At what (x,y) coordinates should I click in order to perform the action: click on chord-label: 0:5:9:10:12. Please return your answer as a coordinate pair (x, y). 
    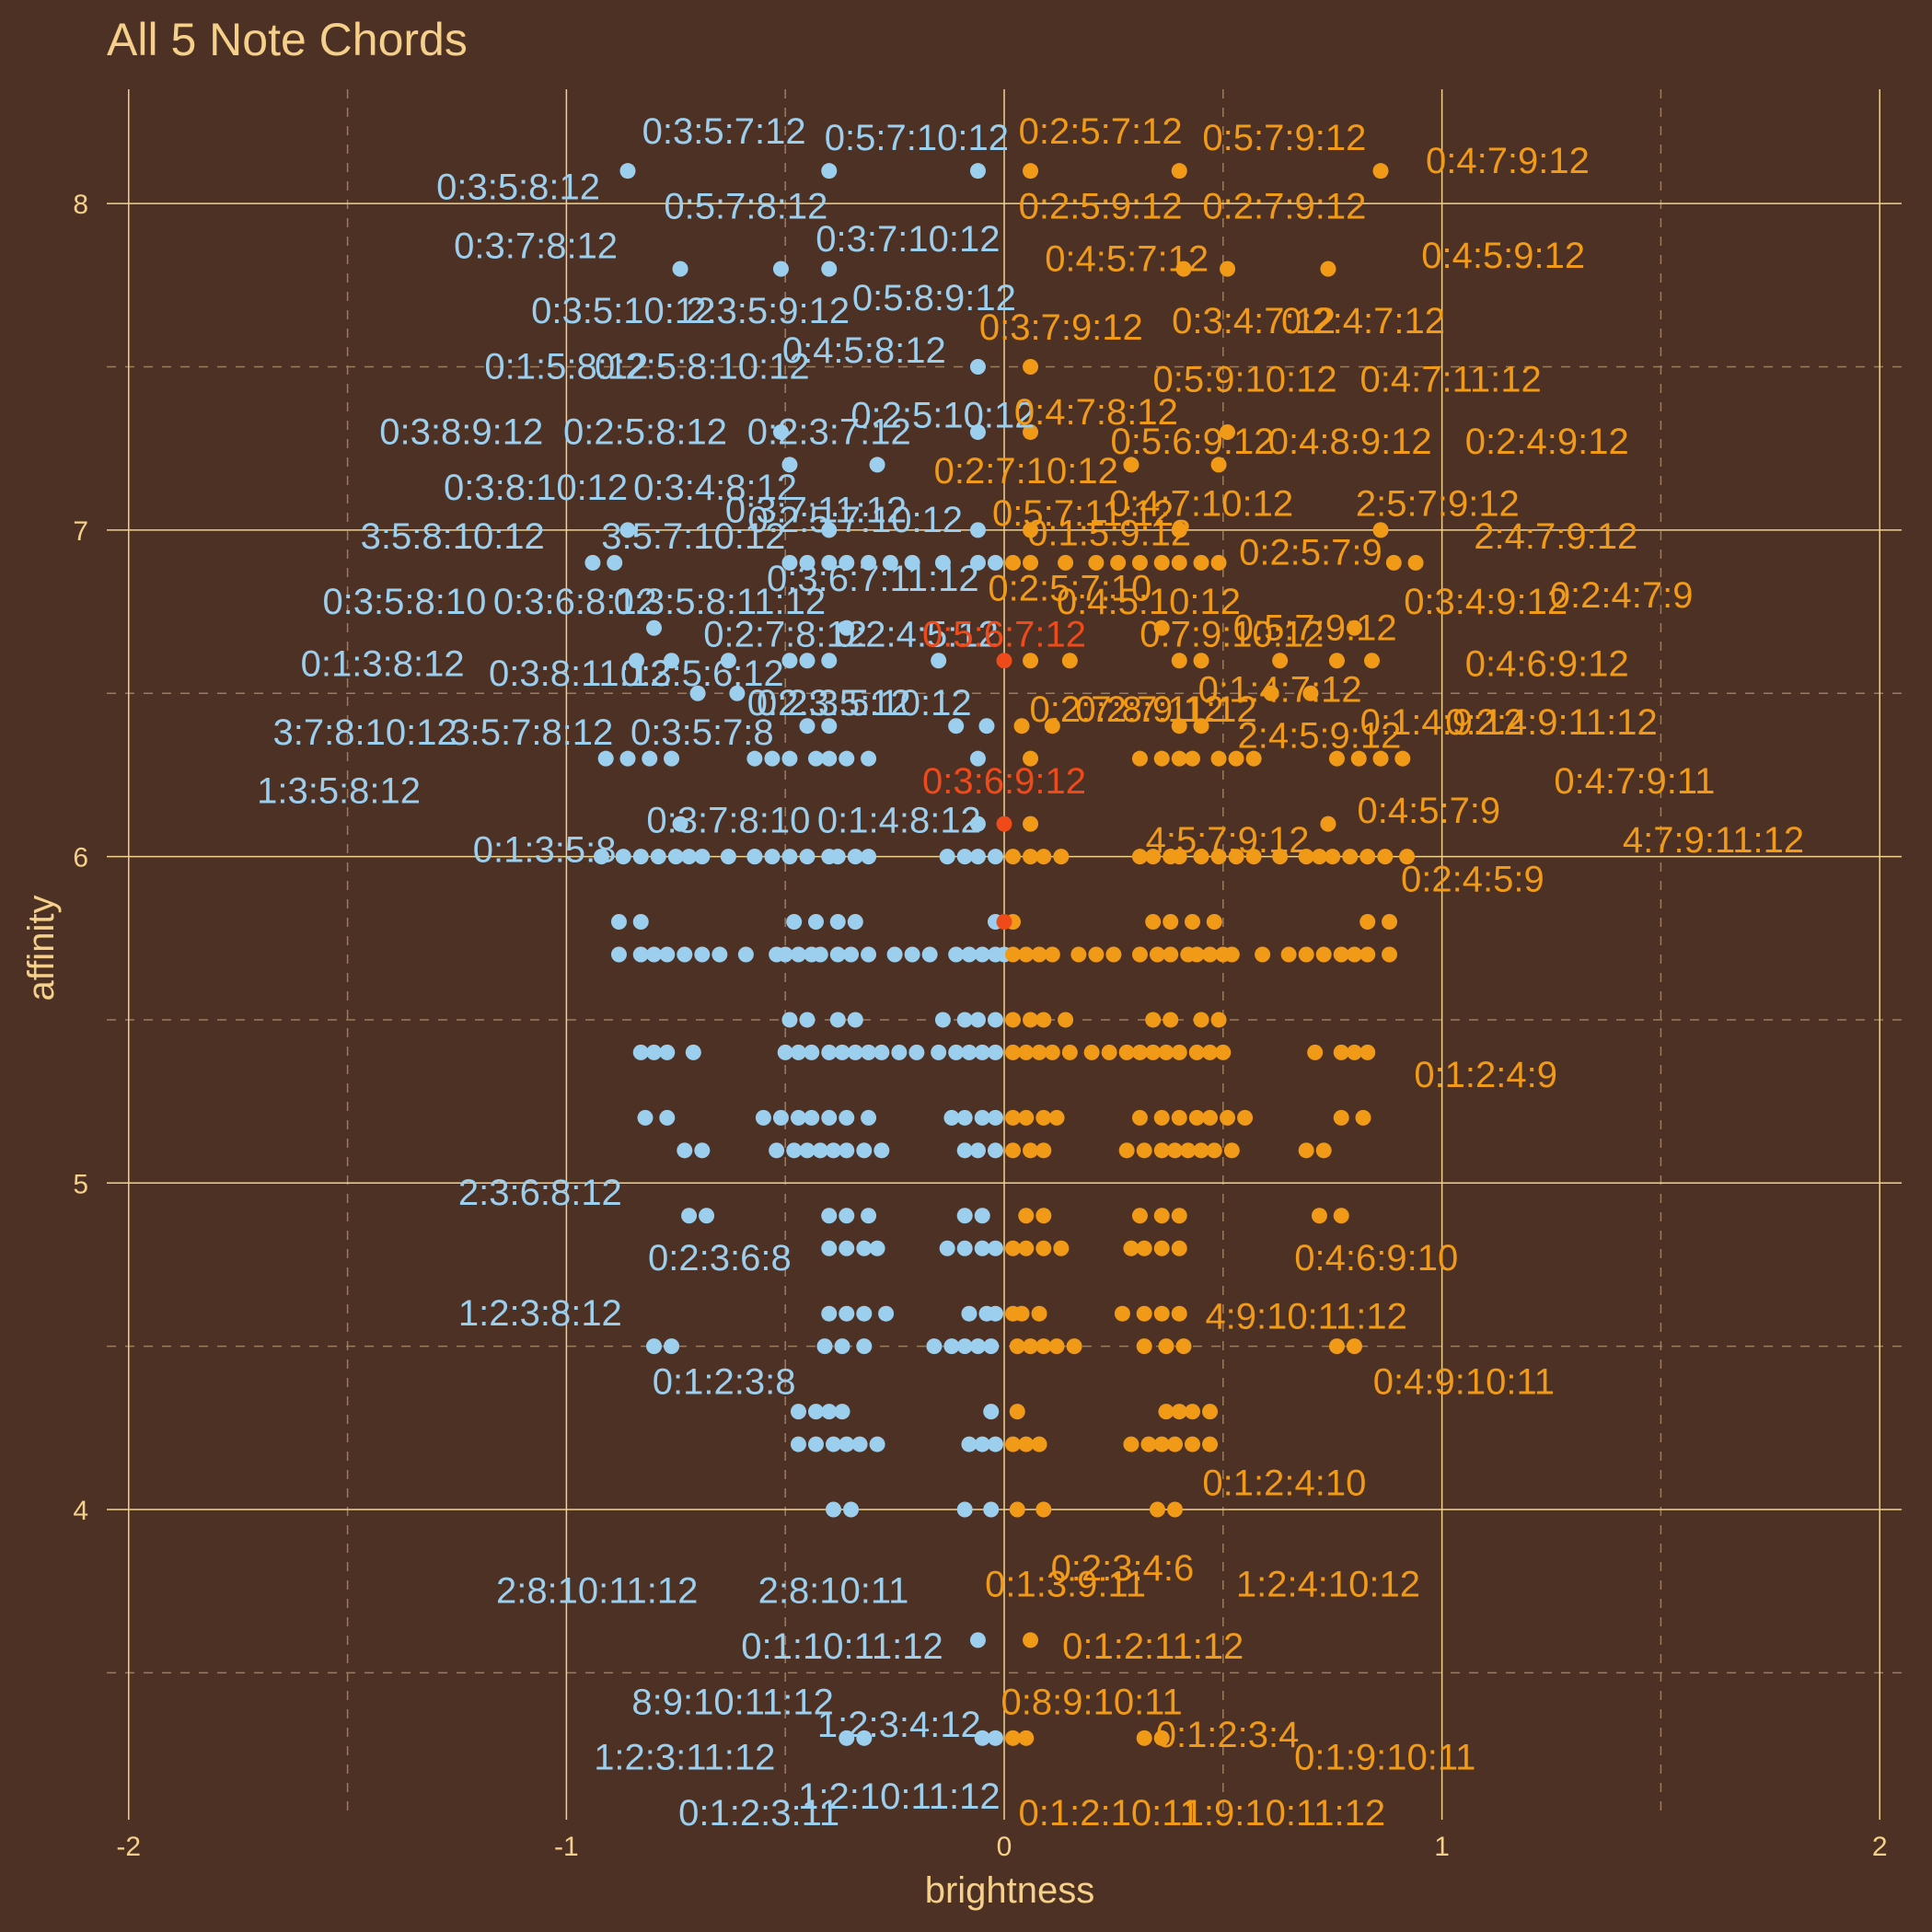
    Looking at the image, I should click on (1244, 380).